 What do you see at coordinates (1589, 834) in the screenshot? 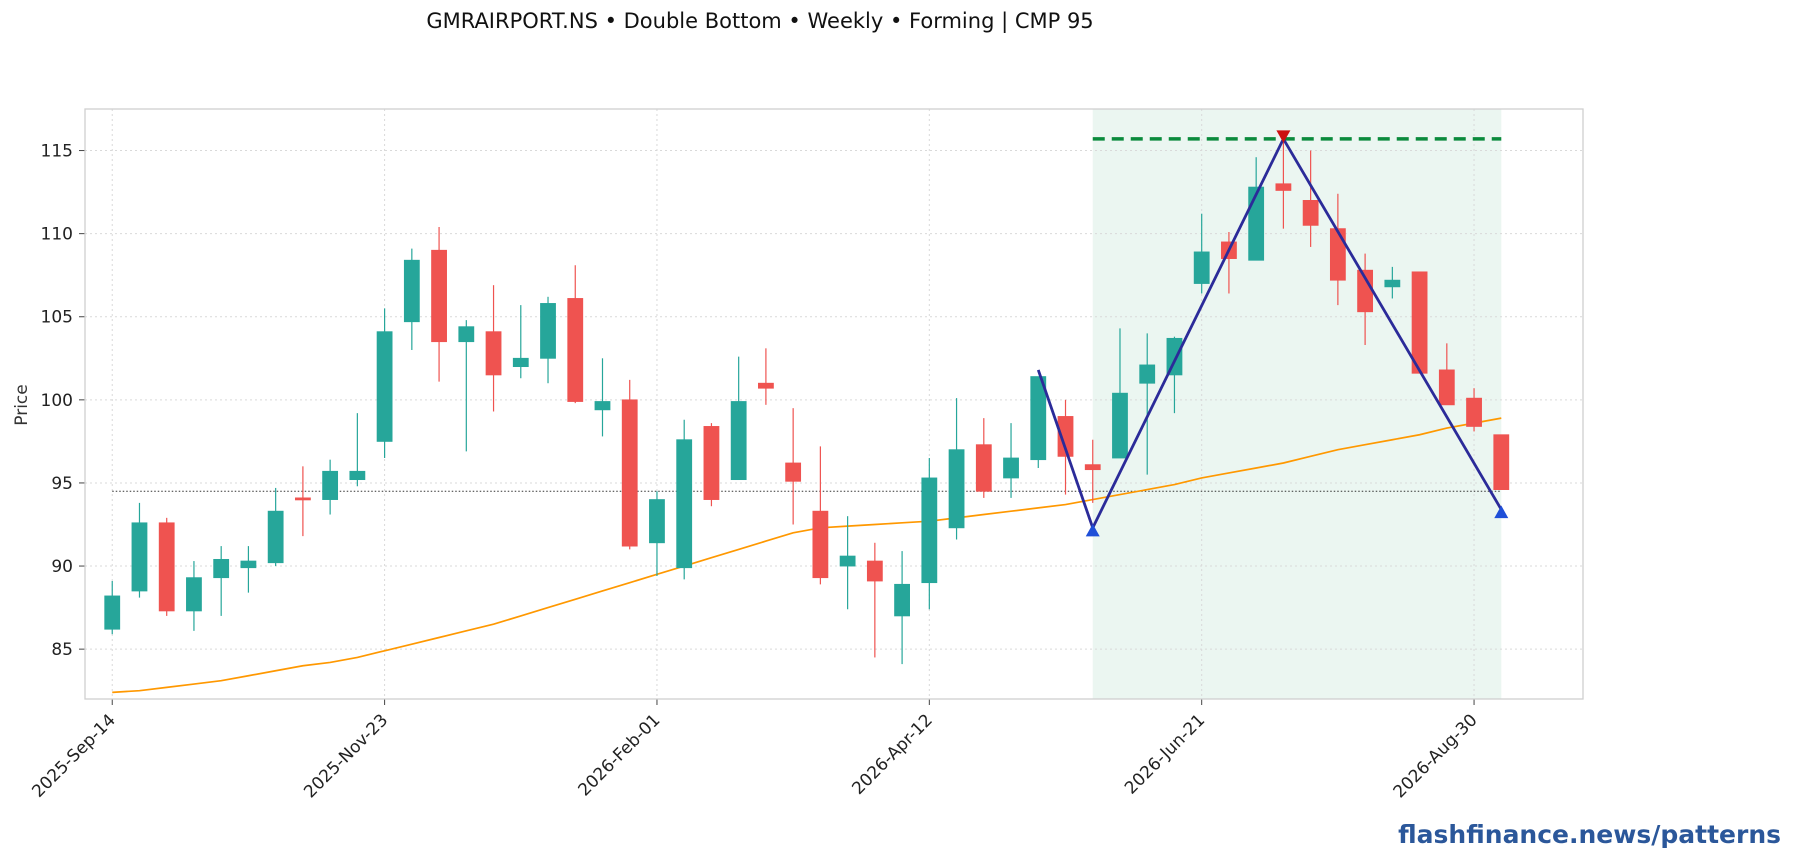
I see `footer-link: flashfinance.news/patterns` at bounding box center [1589, 834].